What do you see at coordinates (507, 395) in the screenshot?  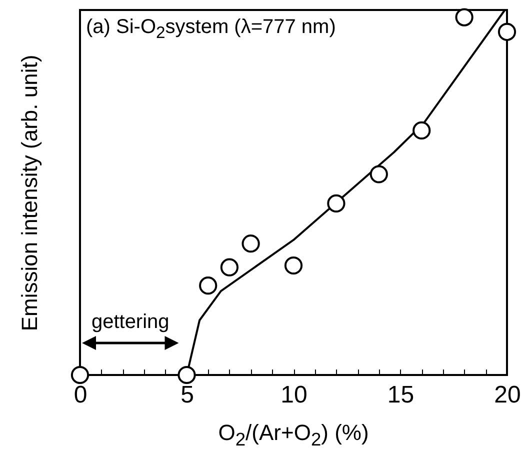 I see `x-tick-label: 20` at bounding box center [507, 395].